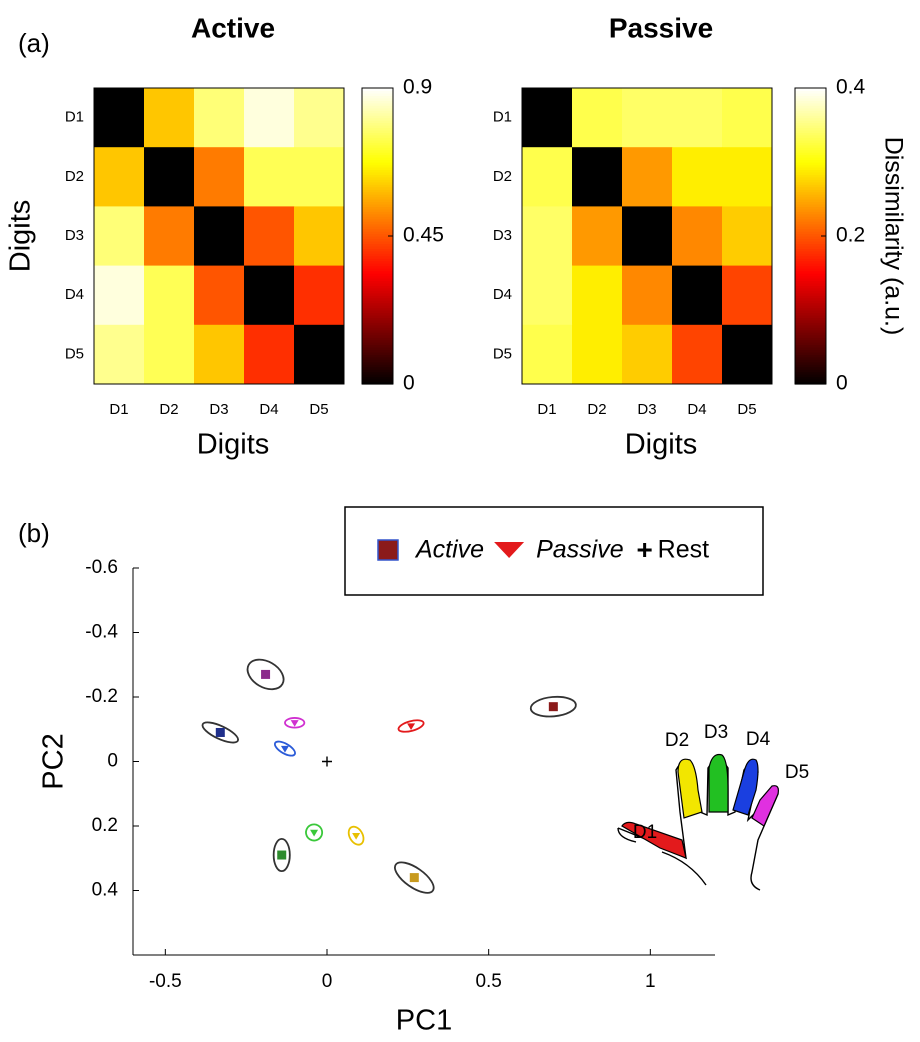 Image resolution: width=920 pixels, height=1042 pixels. Describe the element at coordinates (690, 788) in the screenshot. I see `finger` at that location.